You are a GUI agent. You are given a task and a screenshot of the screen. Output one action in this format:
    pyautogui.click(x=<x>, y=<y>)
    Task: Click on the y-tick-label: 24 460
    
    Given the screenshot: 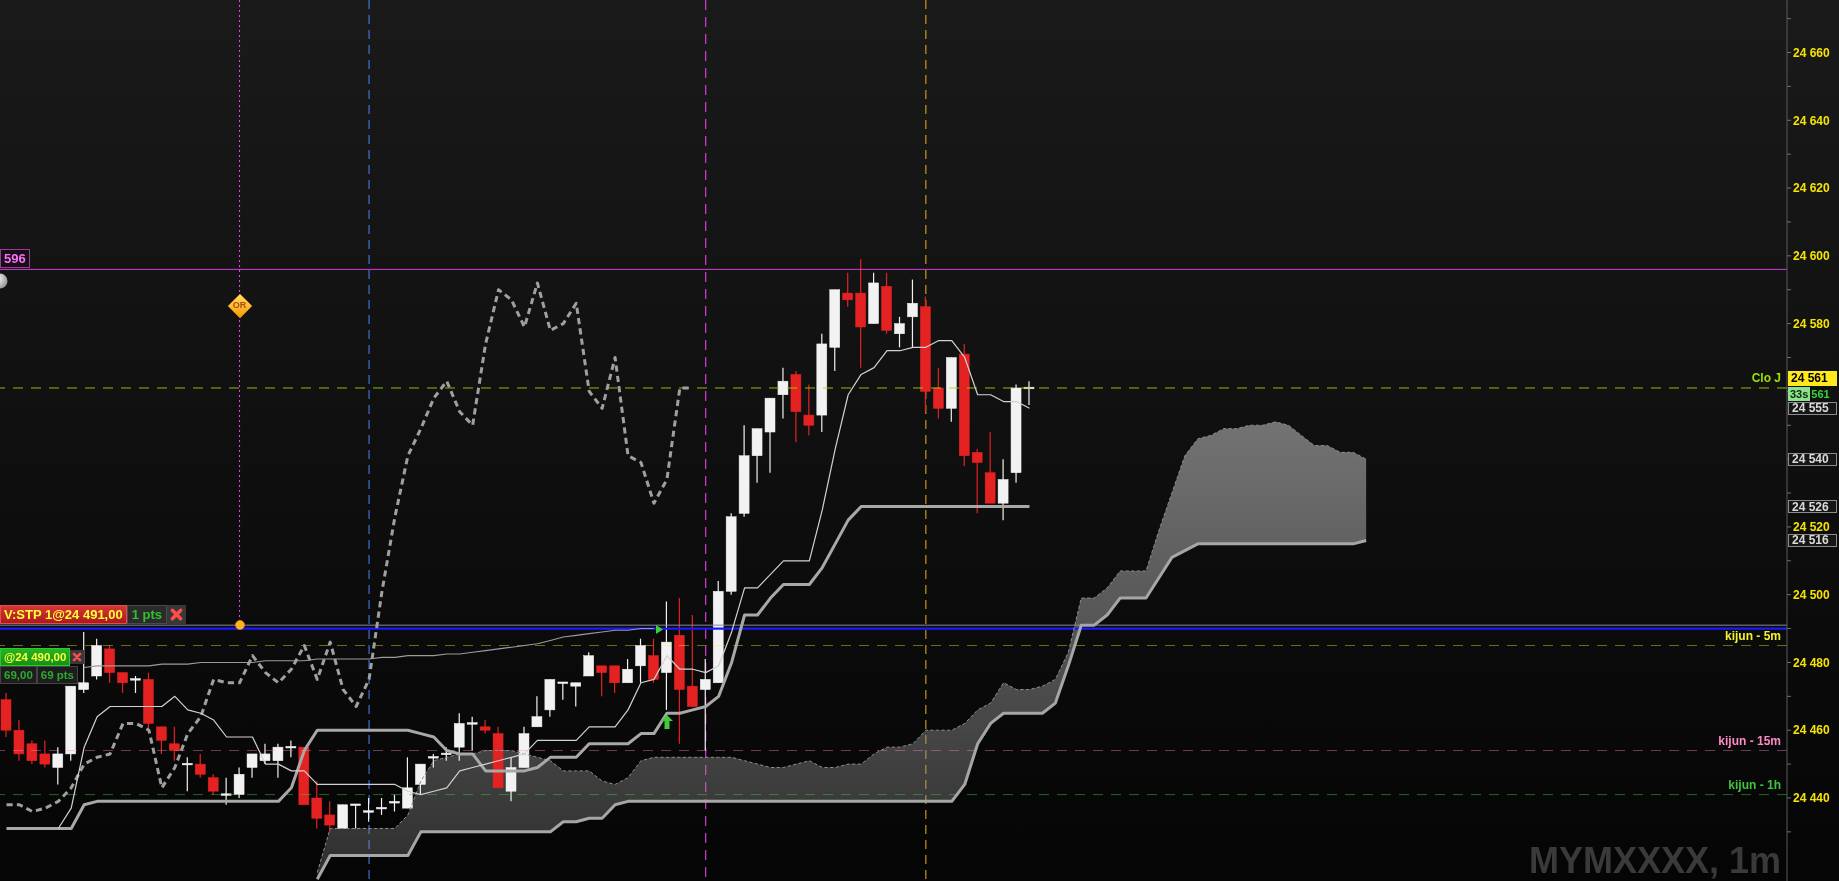 What is the action you would take?
    pyautogui.click(x=1812, y=730)
    